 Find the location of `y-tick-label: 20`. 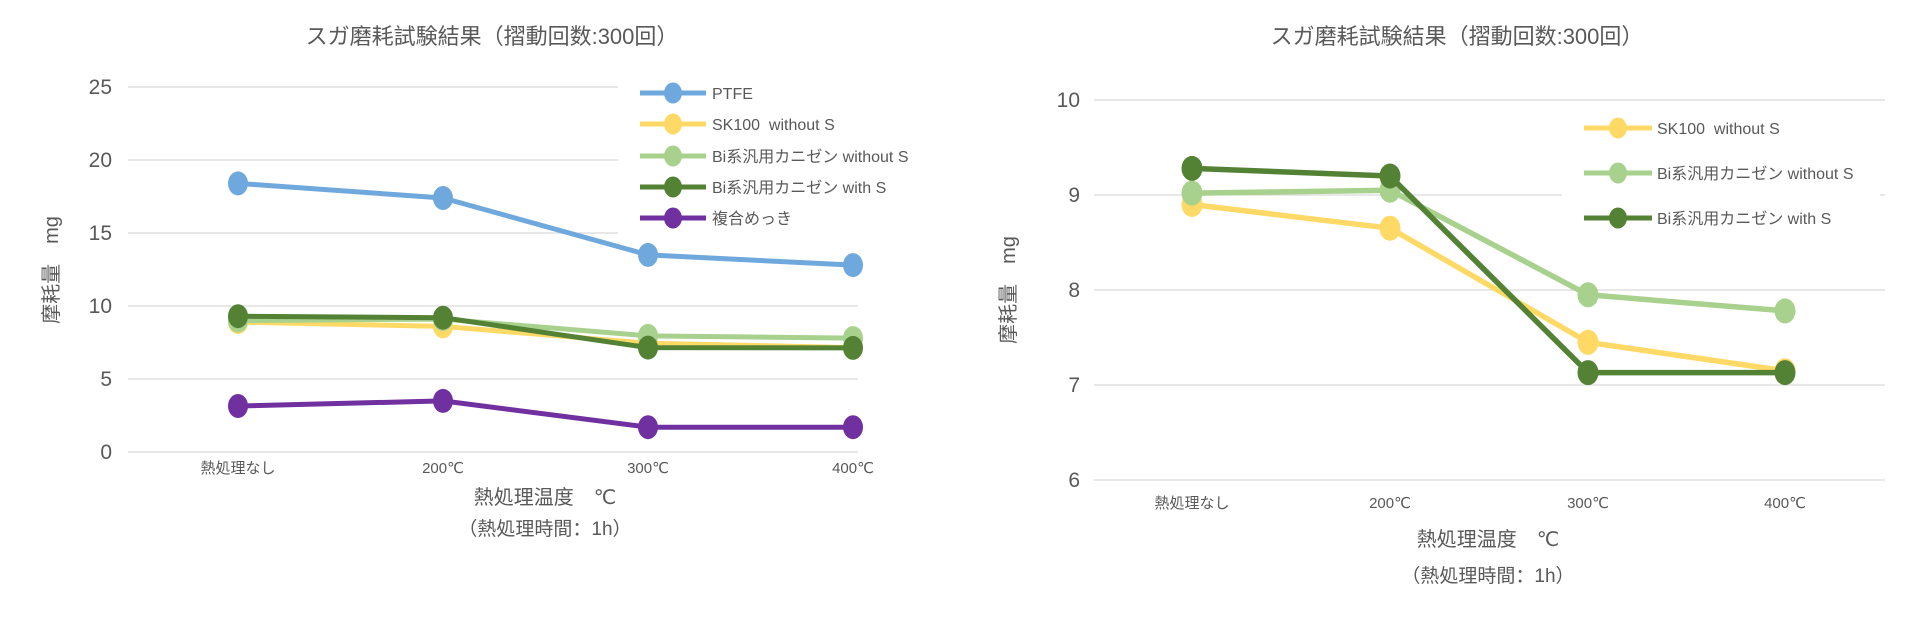

y-tick-label: 20 is located at coordinates (100, 160).